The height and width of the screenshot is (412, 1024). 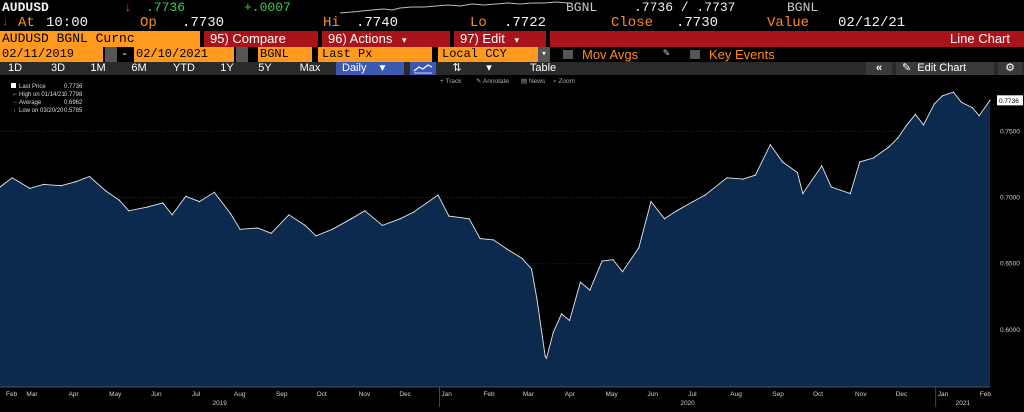 What do you see at coordinates (382, 68) in the screenshot?
I see `caret-down-icon: ▼` at bounding box center [382, 68].